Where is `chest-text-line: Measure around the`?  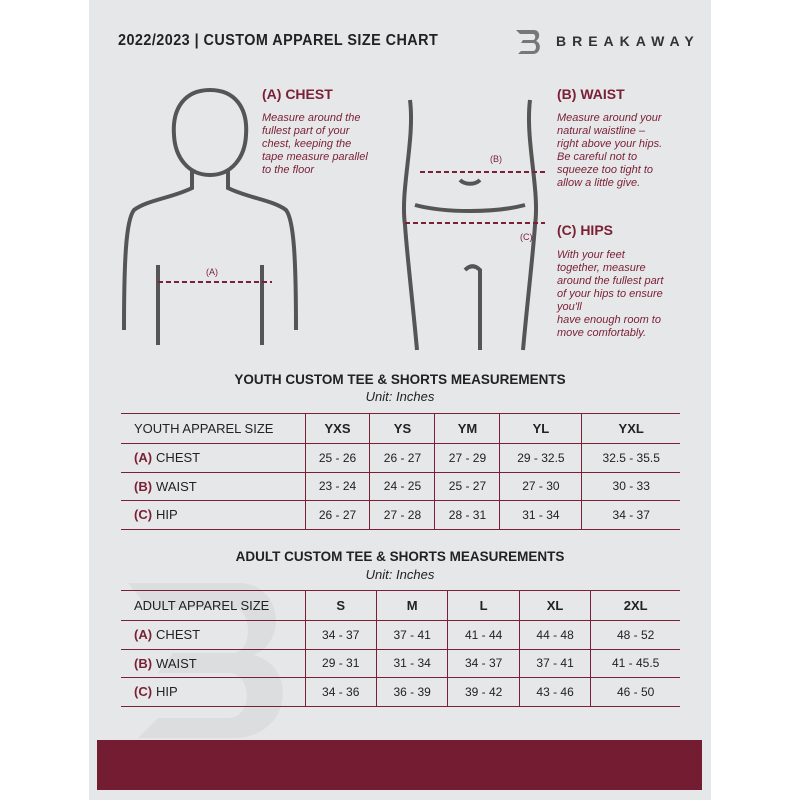 chest-text-line: Measure around the is located at coordinates (311, 118).